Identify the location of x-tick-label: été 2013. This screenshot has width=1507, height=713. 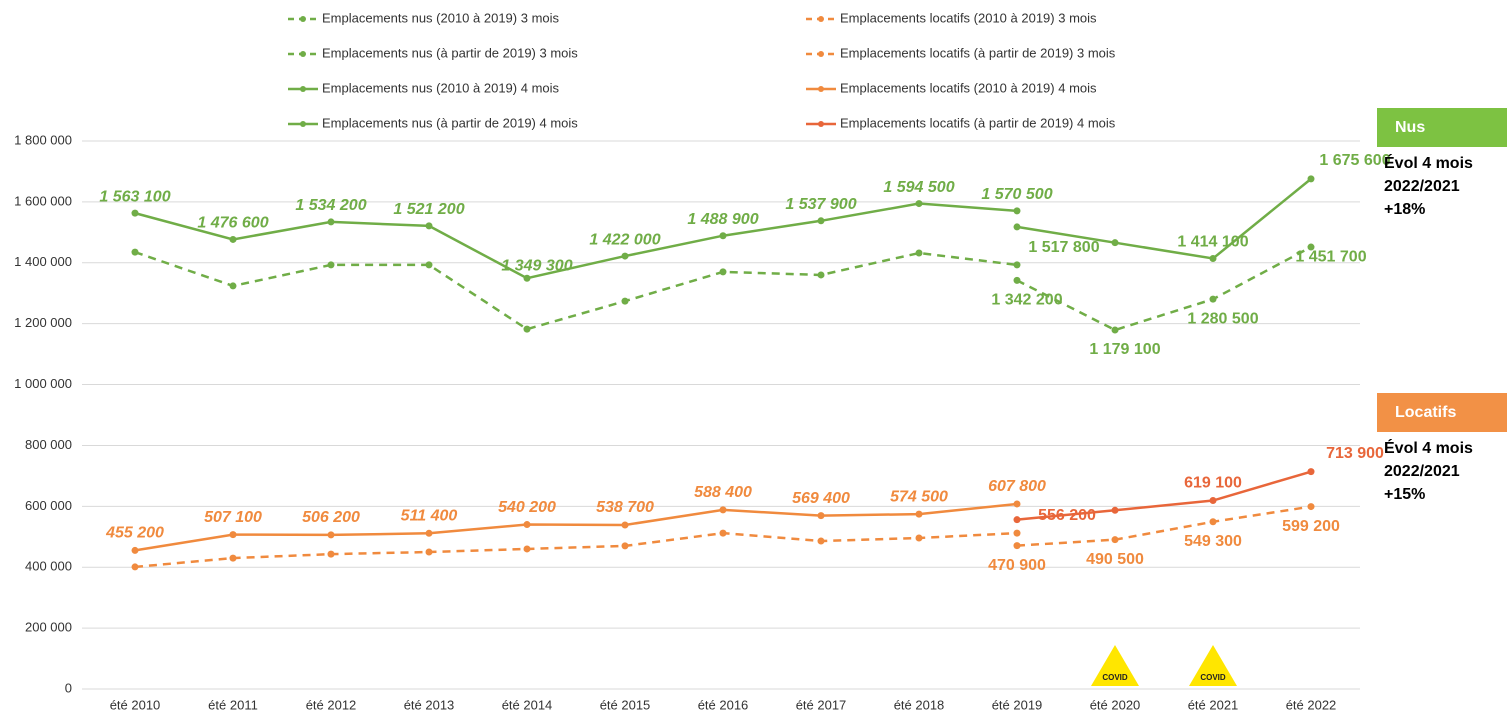
(429, 704).